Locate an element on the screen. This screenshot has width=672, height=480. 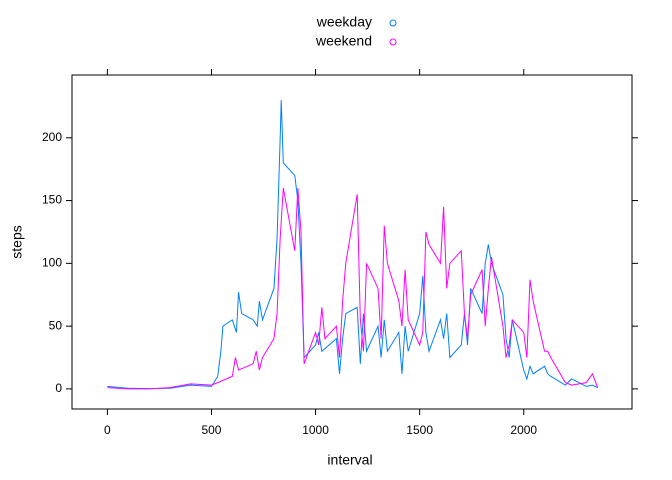
legend-label: weekend is located at coordinates (343, 41).